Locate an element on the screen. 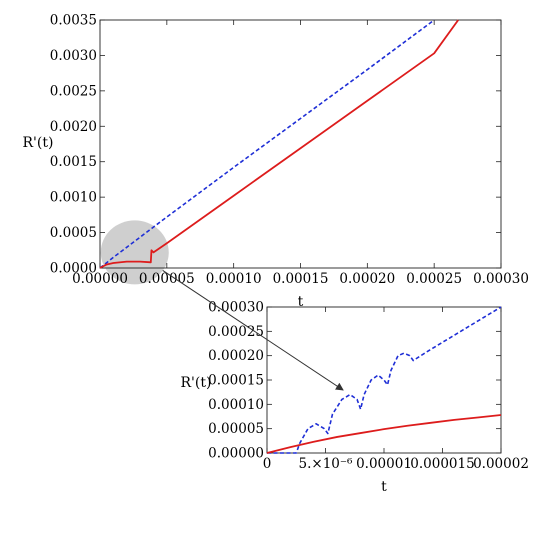  y-tick-label: 0.00000 is located at coordinates (236, 454).